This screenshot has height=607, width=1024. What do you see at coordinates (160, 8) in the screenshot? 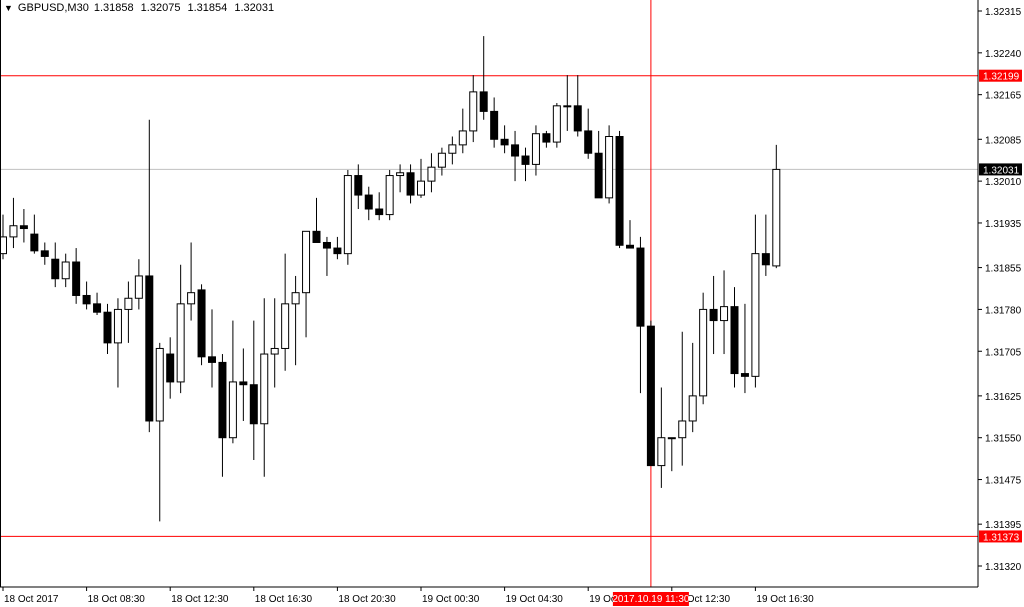
I see `high-value: 1.32075` at bounding box center [160, 8].